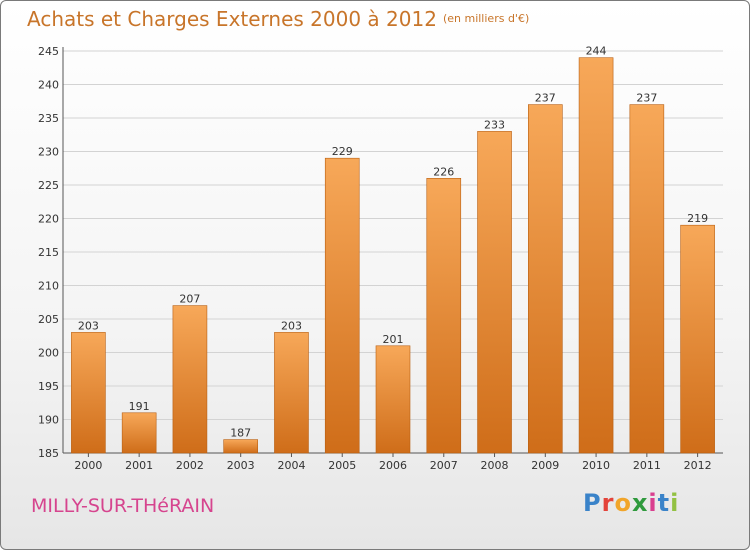 This screenshot has width=750, height=550. I want to click on x-tick-label: 2006, so click(393, 465).